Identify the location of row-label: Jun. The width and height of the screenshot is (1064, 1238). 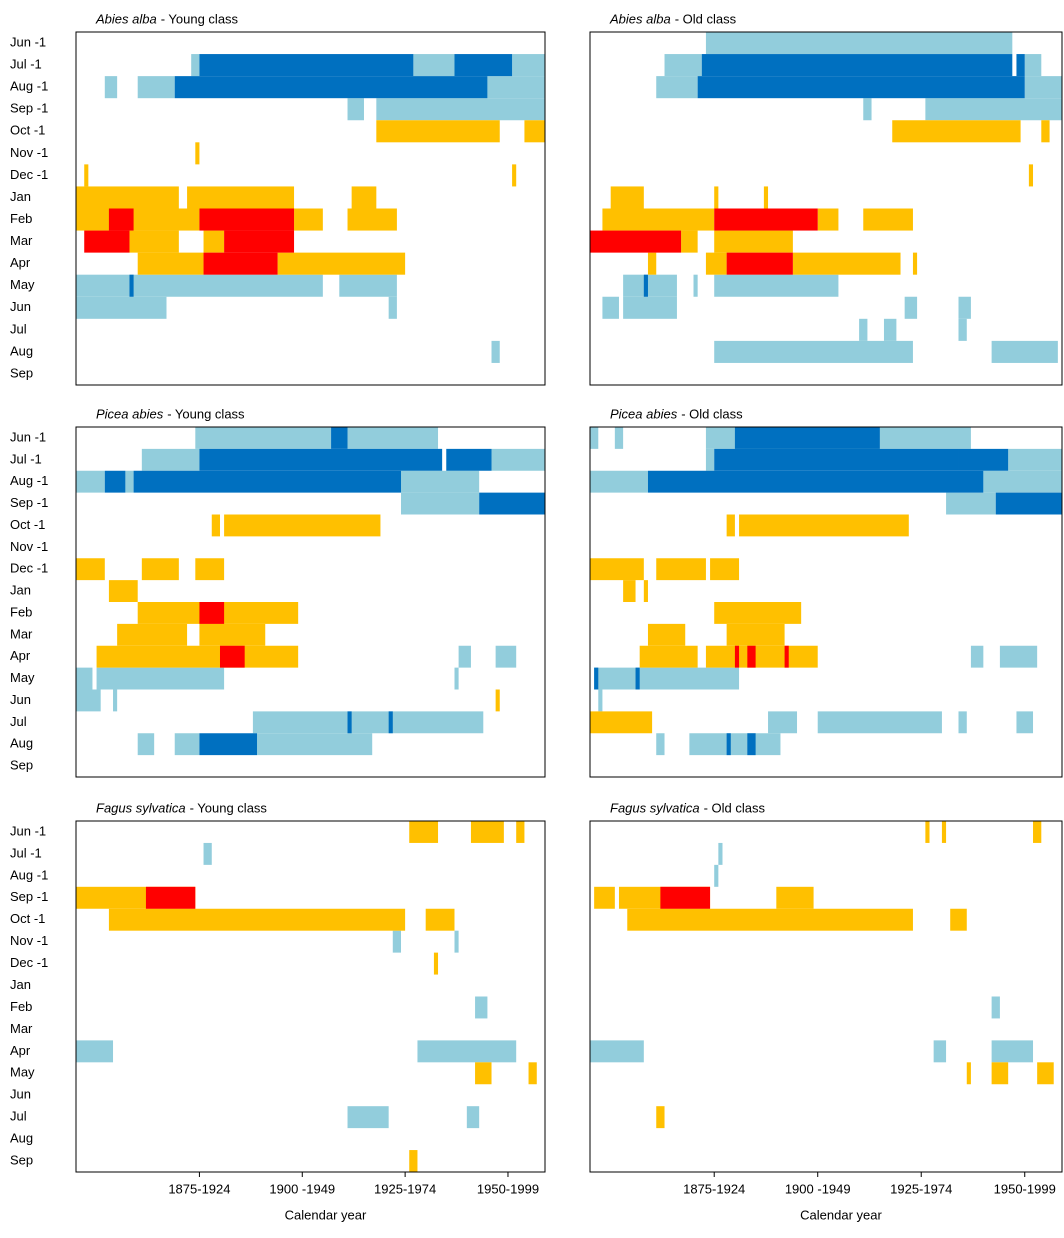
(20, 699).